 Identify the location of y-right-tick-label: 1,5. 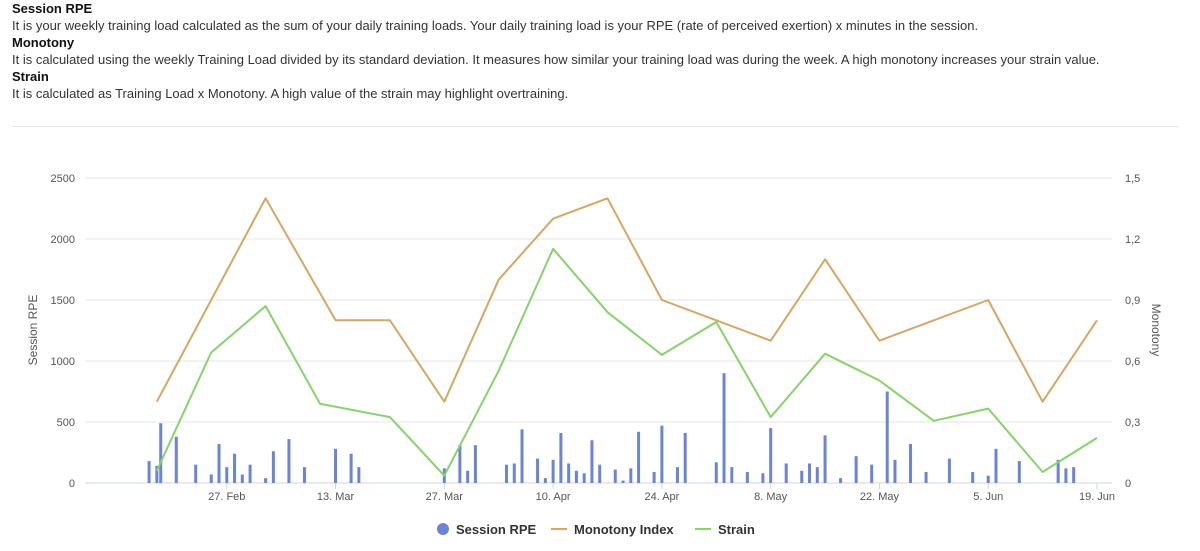
(1132, 179).